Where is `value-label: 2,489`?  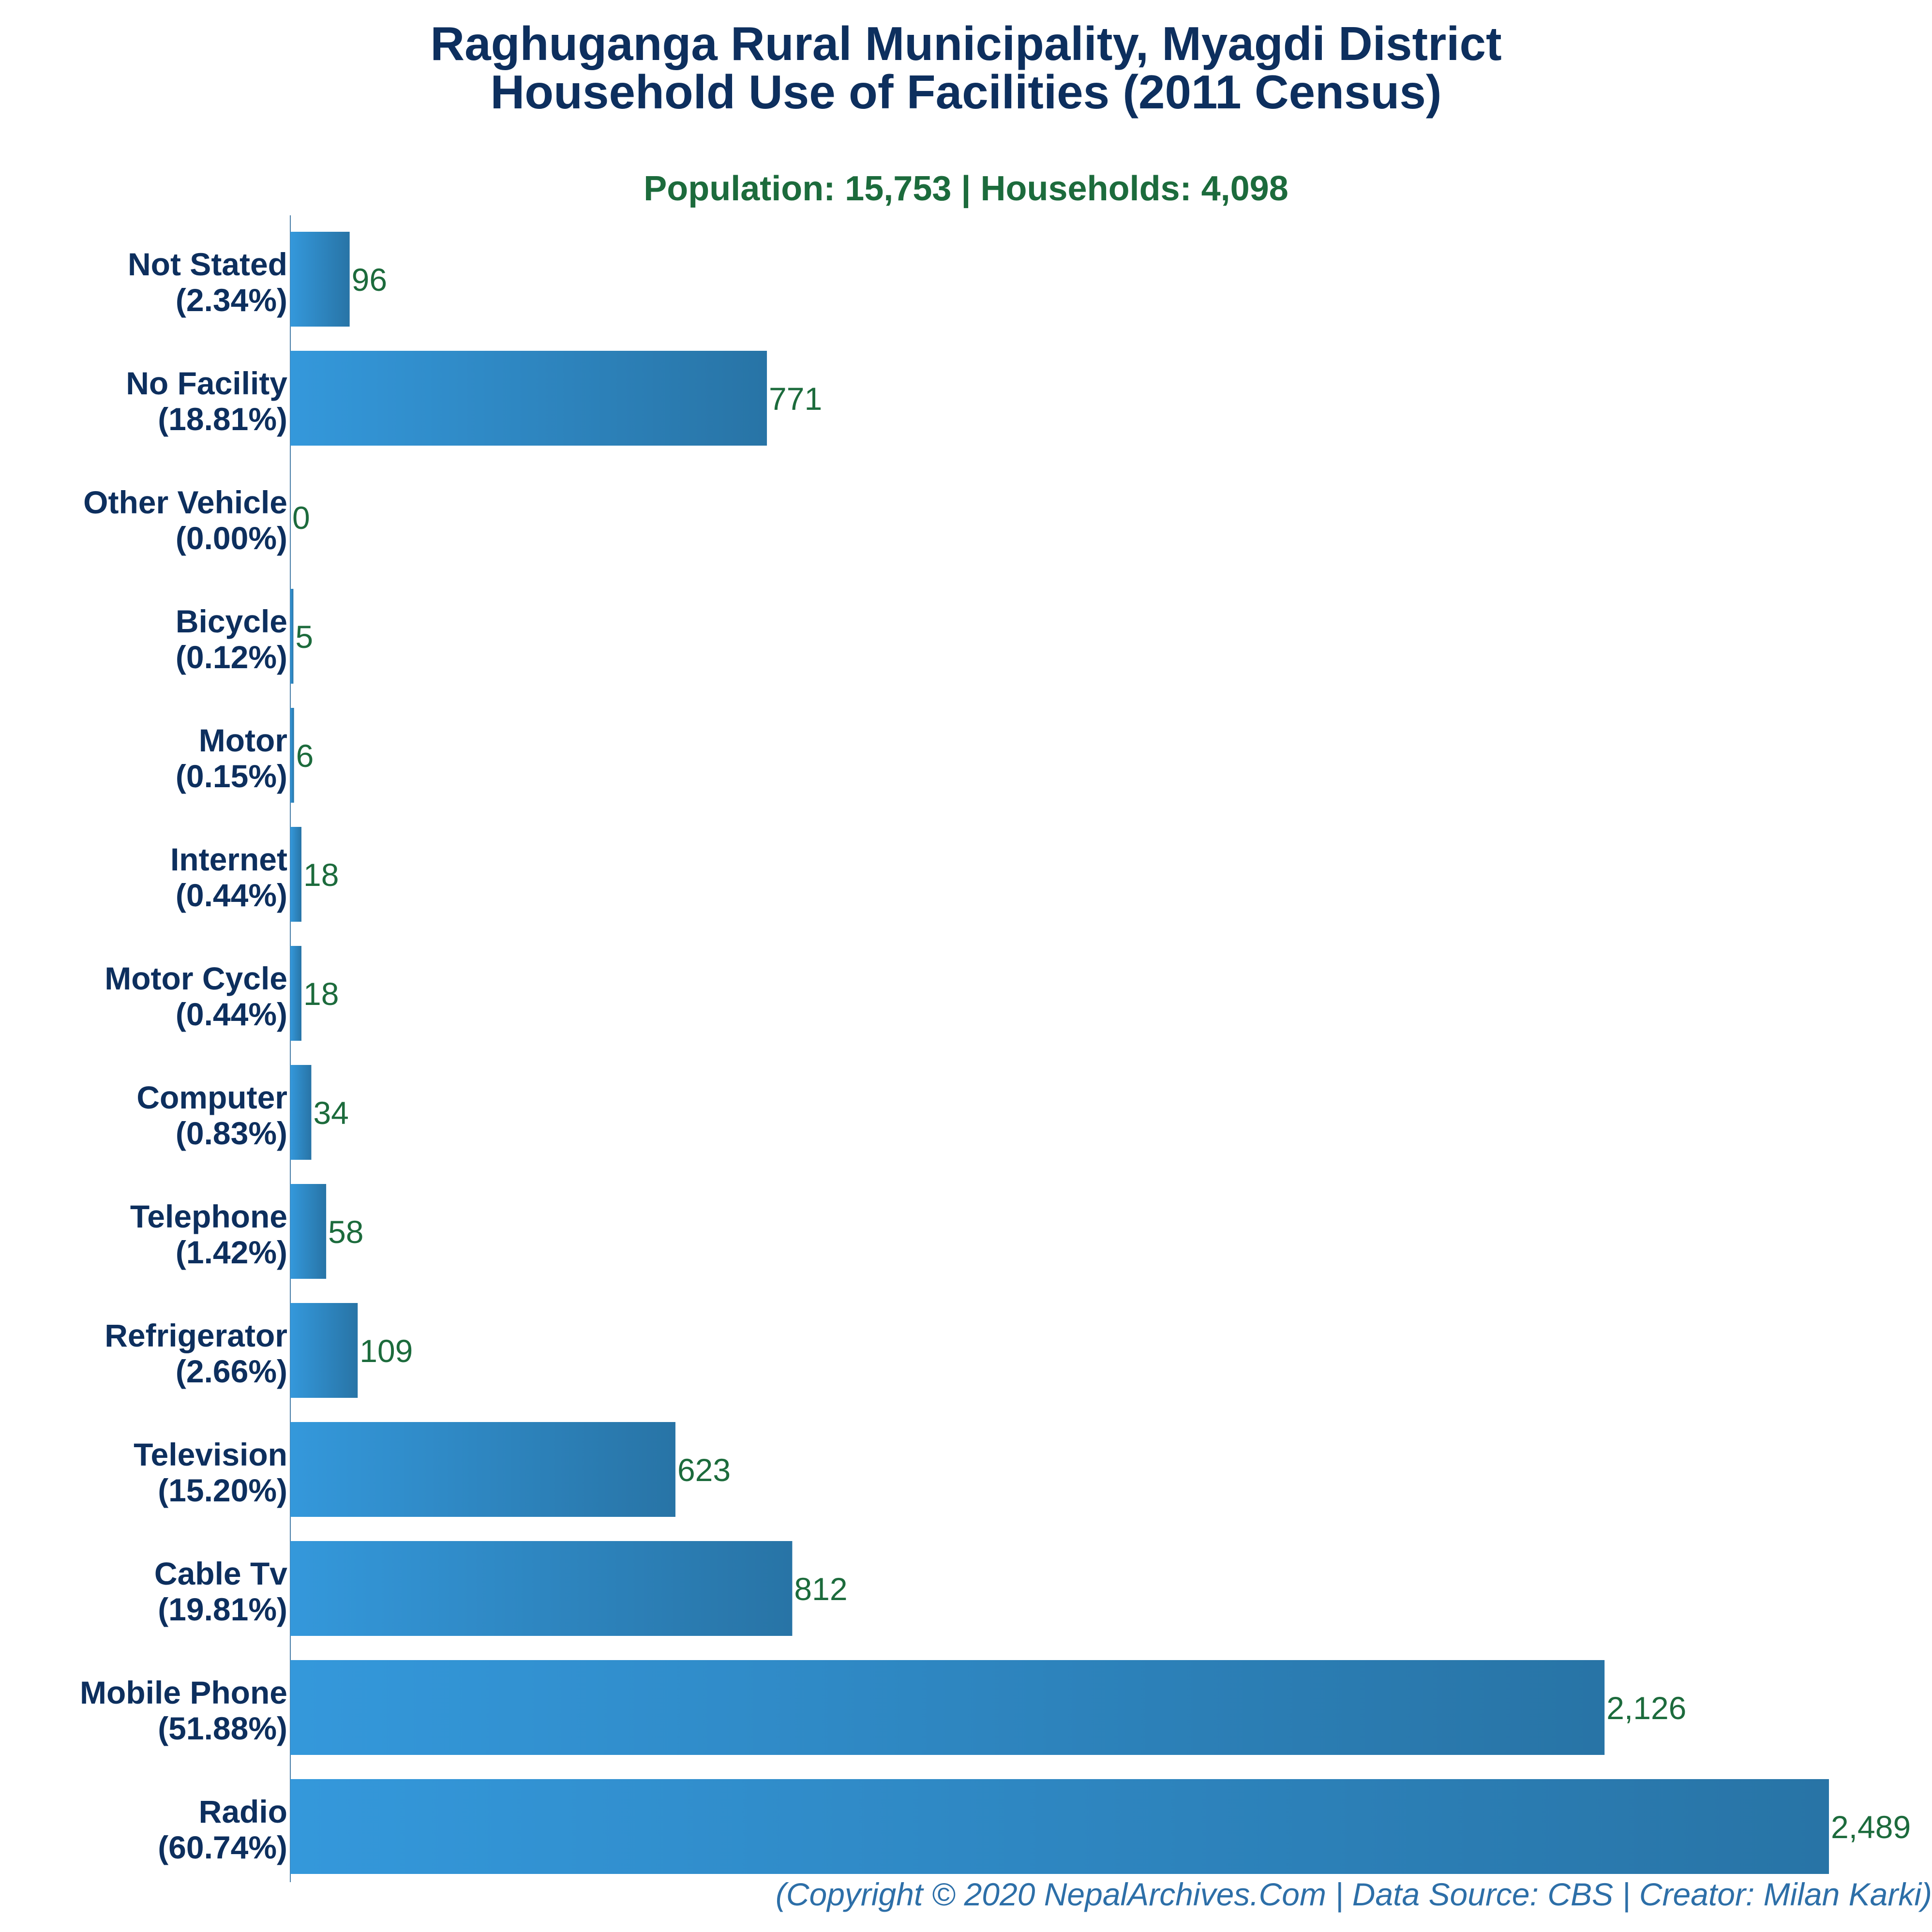 value-label: 2,489 is located at coordinates (1871, 1827).